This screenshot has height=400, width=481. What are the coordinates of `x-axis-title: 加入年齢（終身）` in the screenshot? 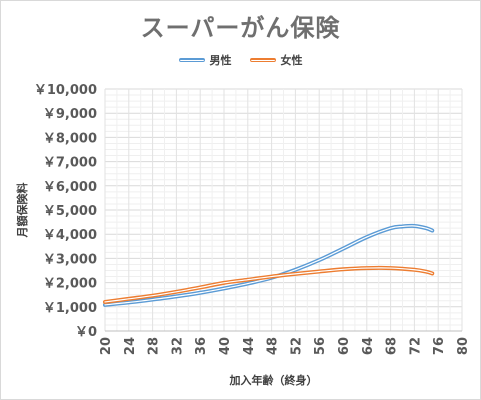 It's located at (273, 380).